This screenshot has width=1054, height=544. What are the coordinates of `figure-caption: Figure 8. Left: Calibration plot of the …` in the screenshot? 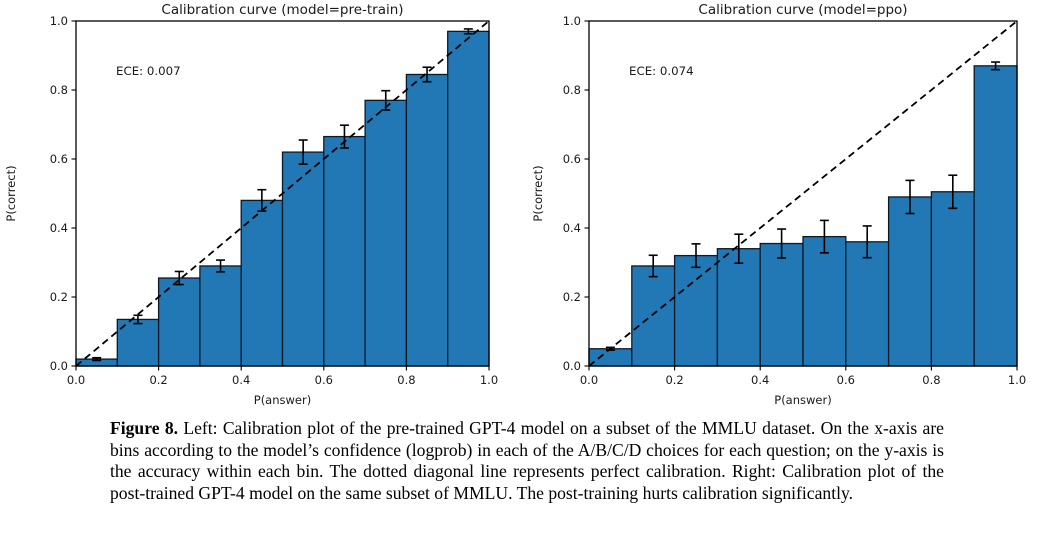 It's located at (527, 461).